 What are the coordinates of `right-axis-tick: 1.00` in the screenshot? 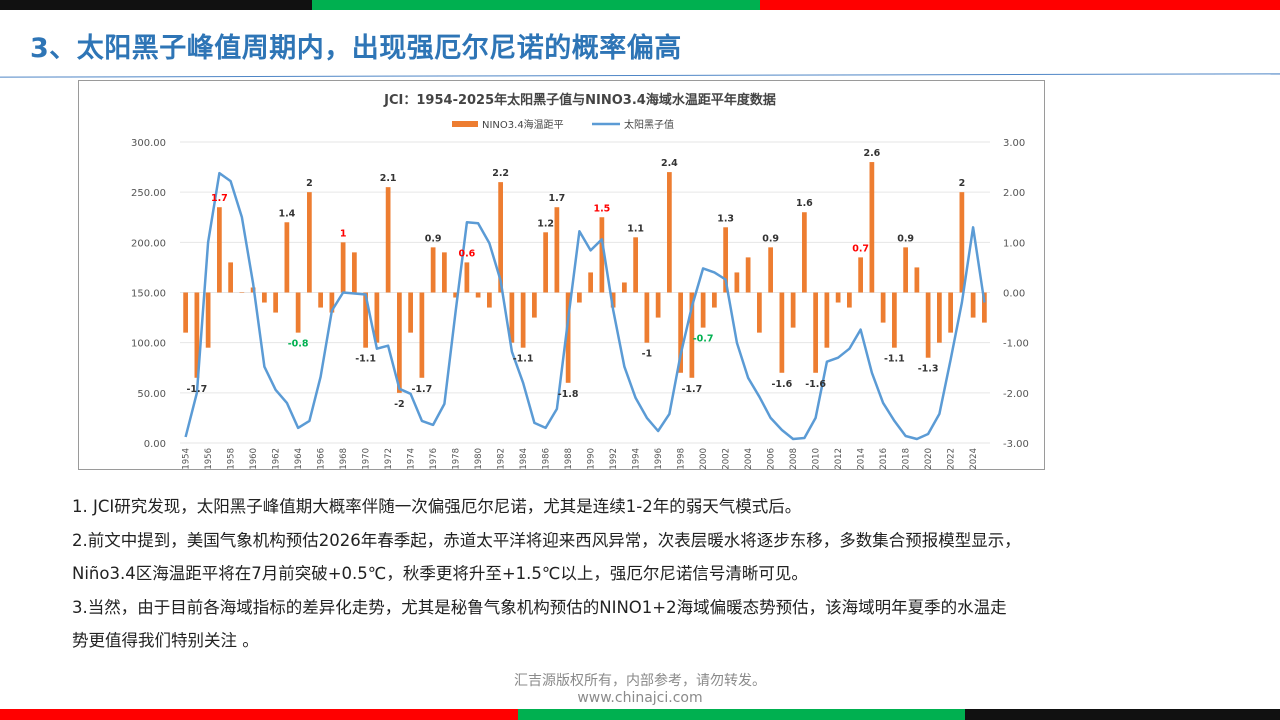 It's located at (1014, 243).